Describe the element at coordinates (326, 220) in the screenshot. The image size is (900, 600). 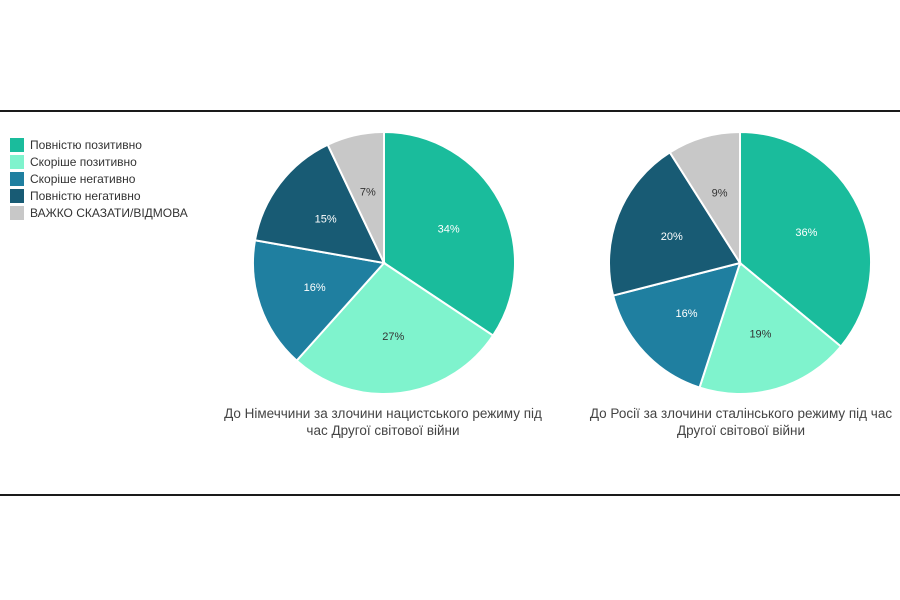
I see `slice-label-fully-negative: 15%` at that location.